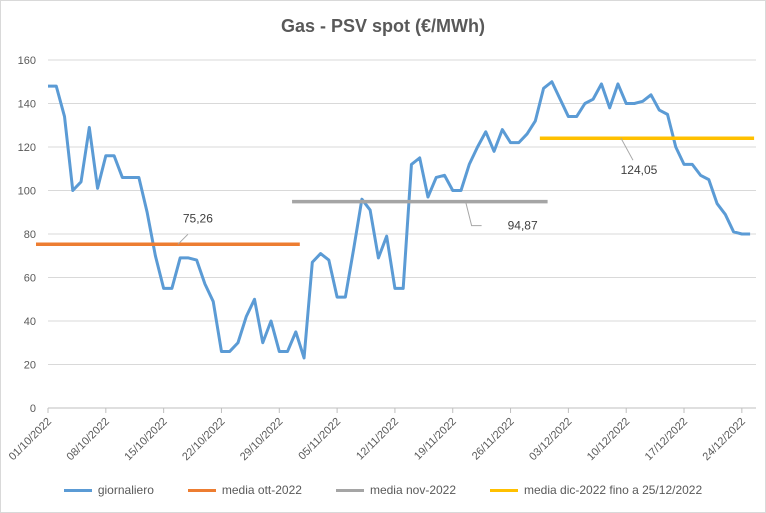 This screenshot has width=766, height=513. What do you see at coordinates (198, 218) in the screenshot?
I see `data-label: 75,26` at bounding box center [198, 218].